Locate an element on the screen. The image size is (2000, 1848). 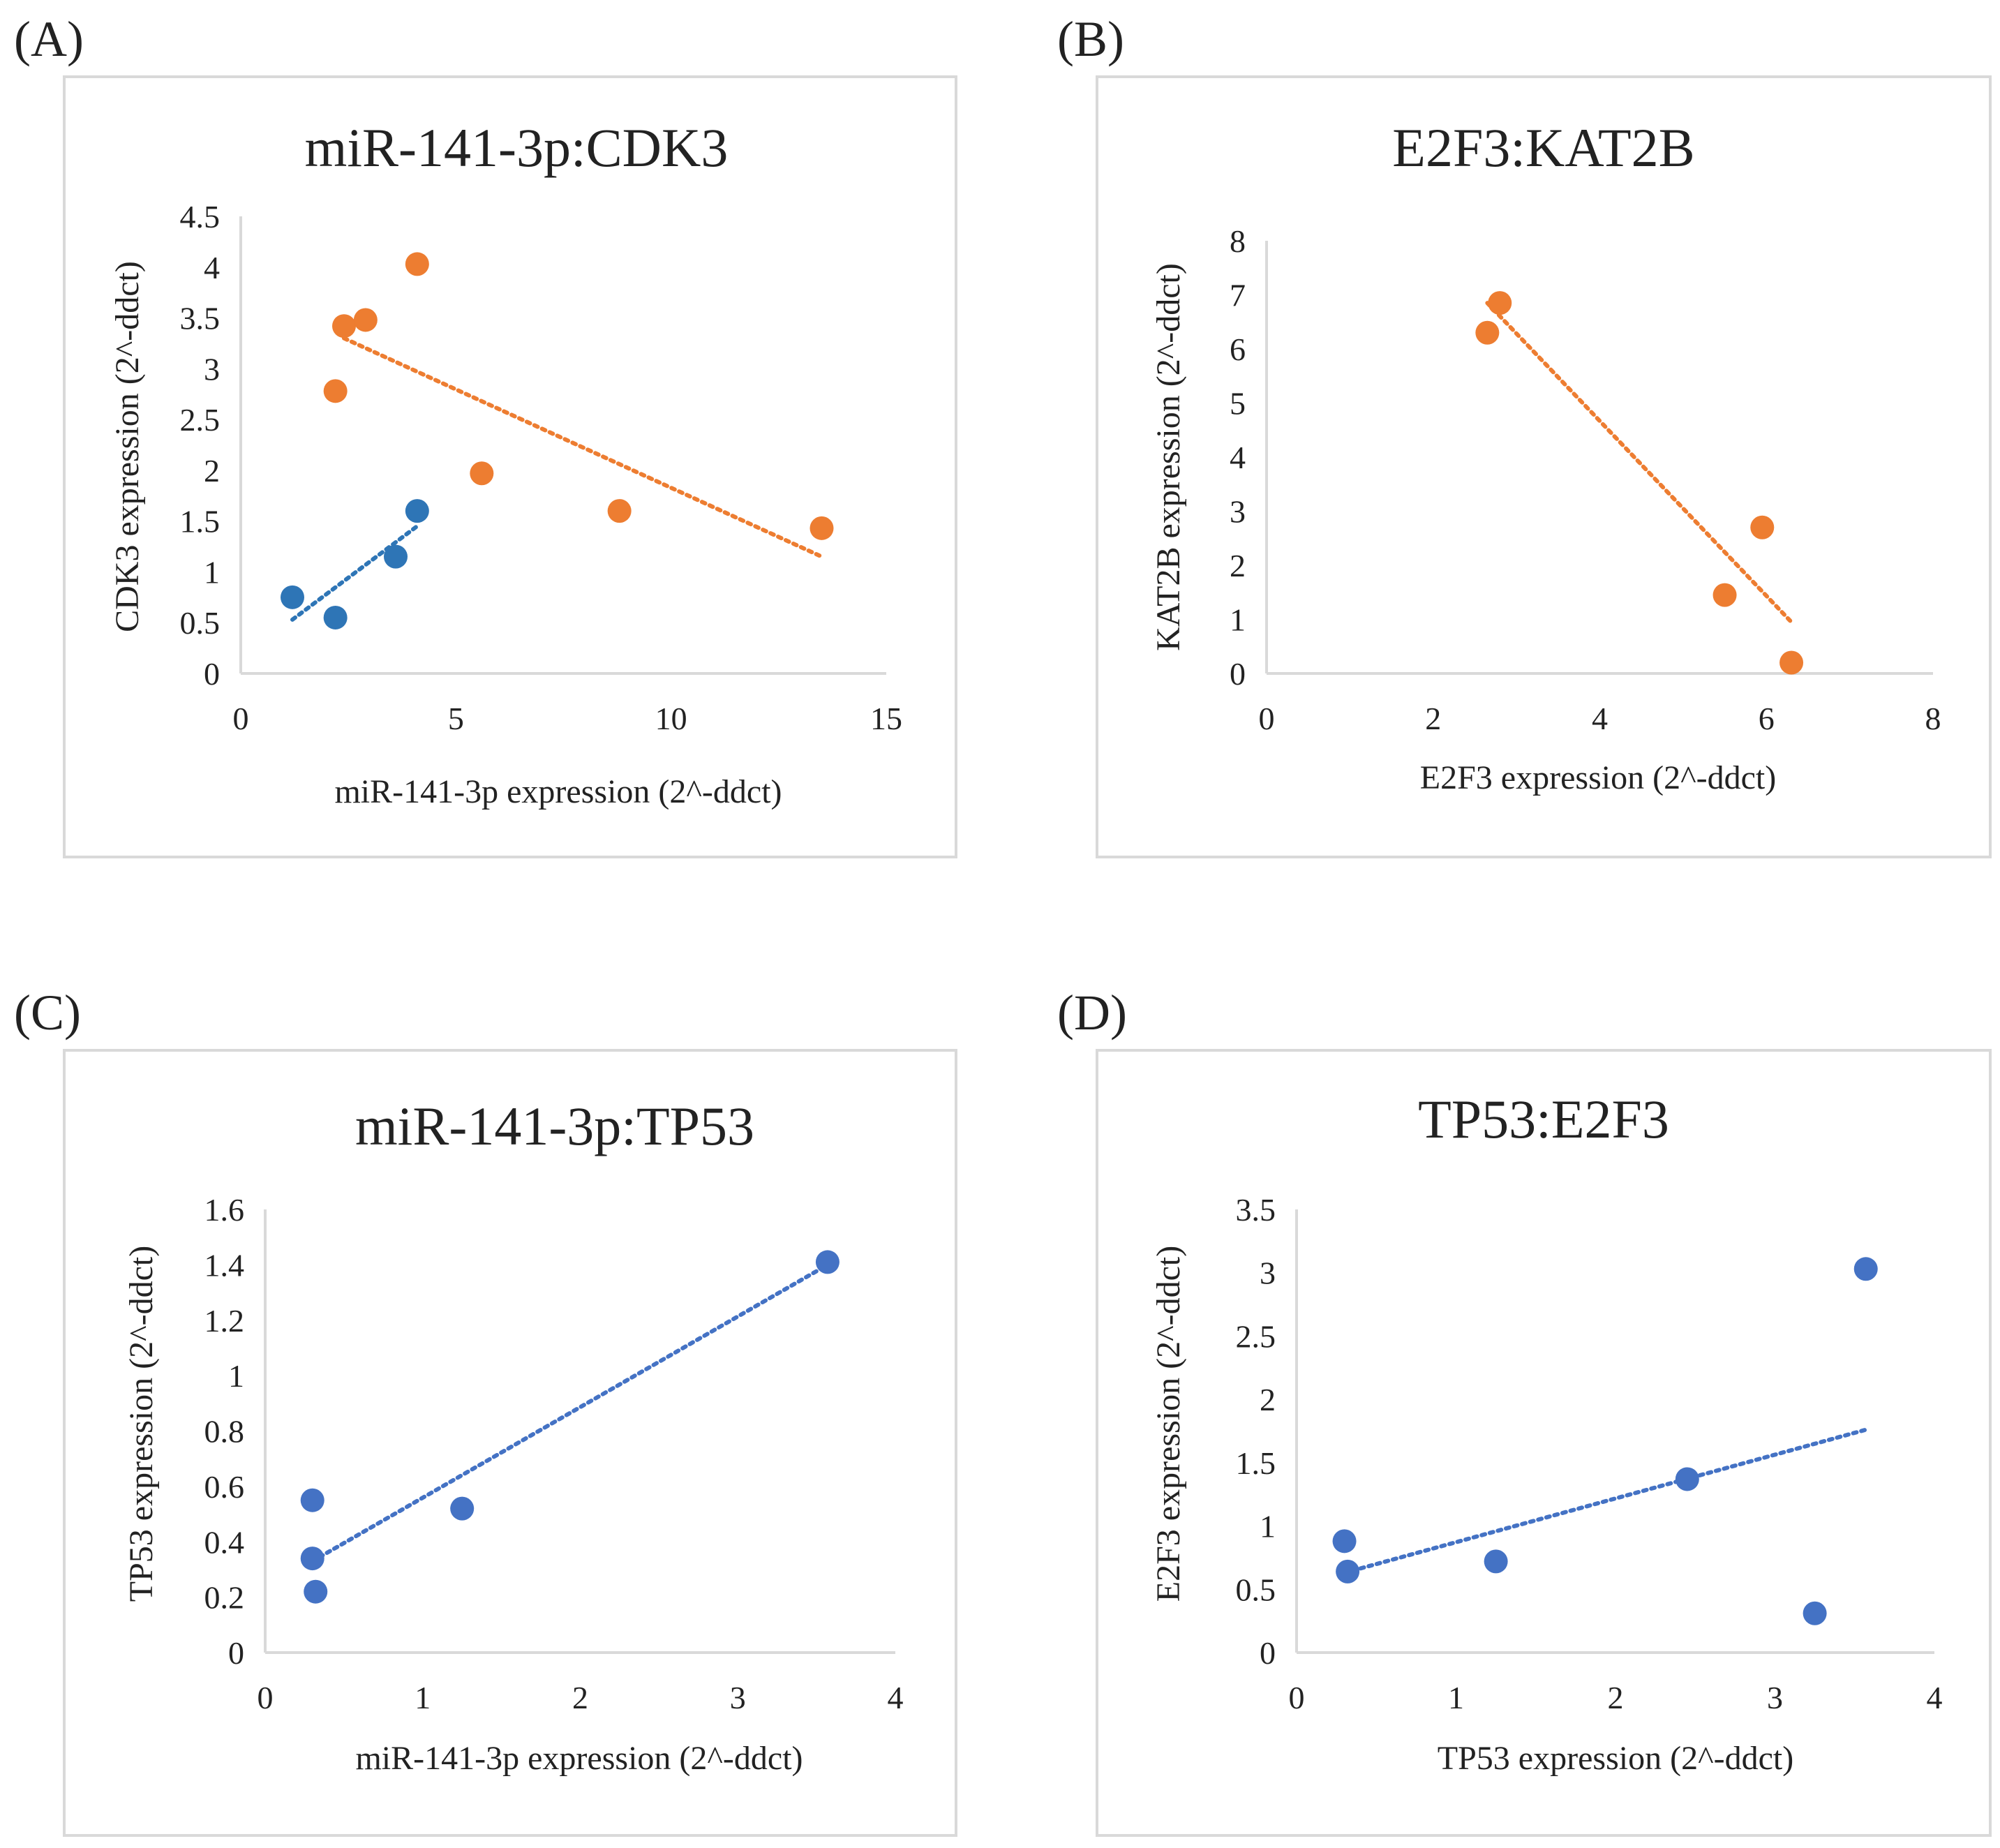
panel-label: (A) is located at coordinates (49, 39).